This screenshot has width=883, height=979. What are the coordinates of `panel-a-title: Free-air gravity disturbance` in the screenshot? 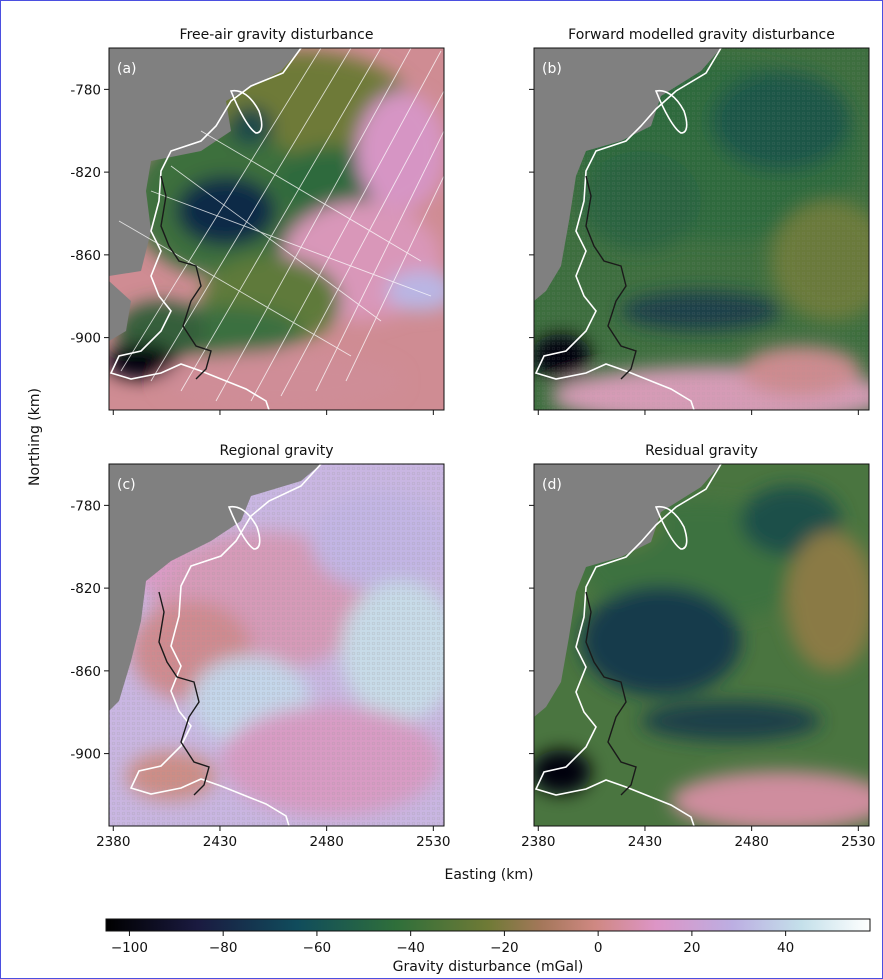 It's located at (277, 35).